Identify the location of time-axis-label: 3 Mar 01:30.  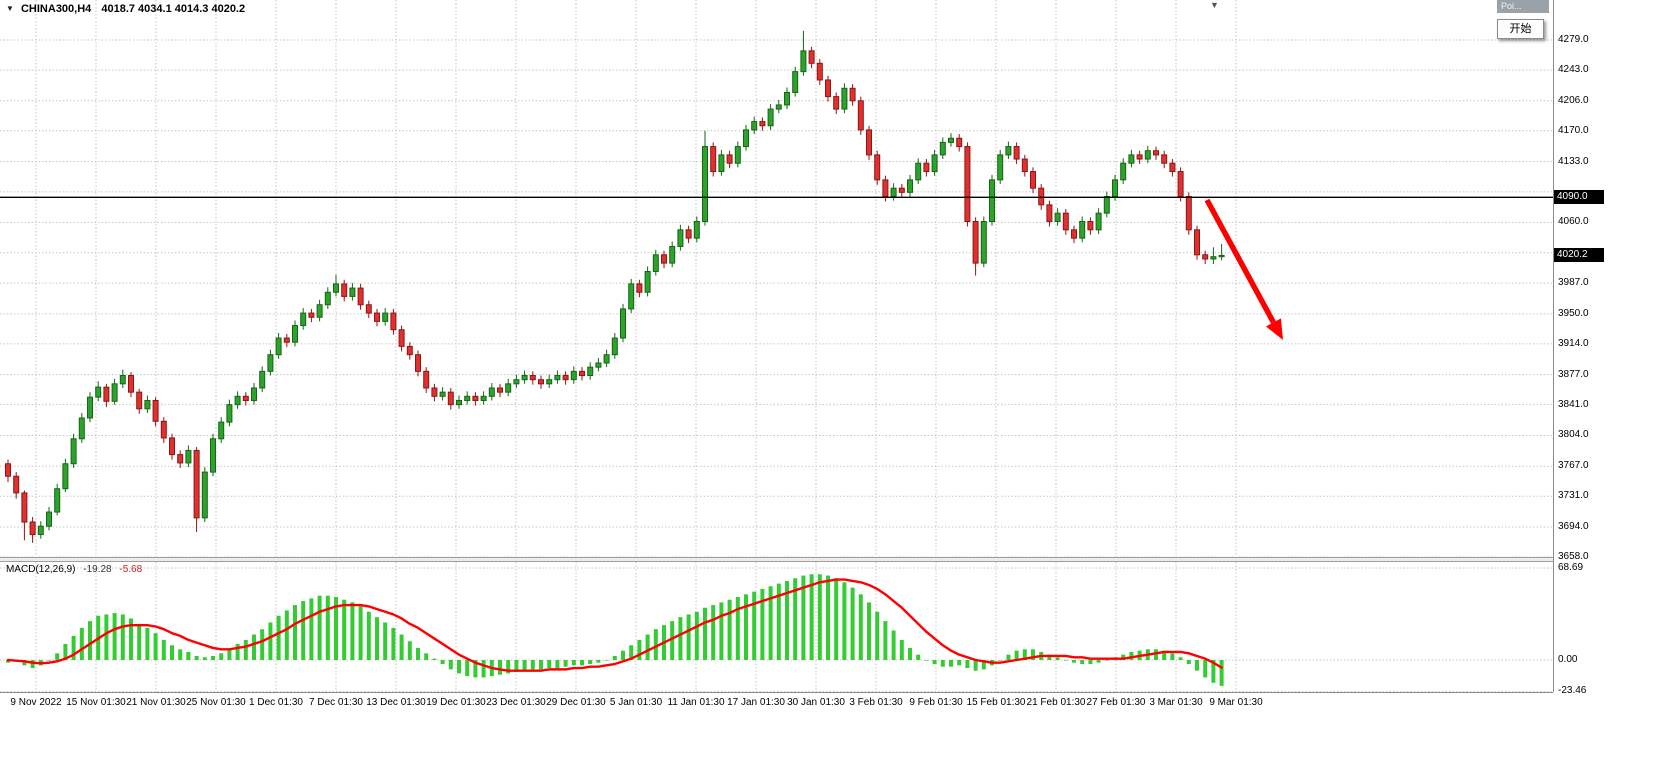
(1176, 702).